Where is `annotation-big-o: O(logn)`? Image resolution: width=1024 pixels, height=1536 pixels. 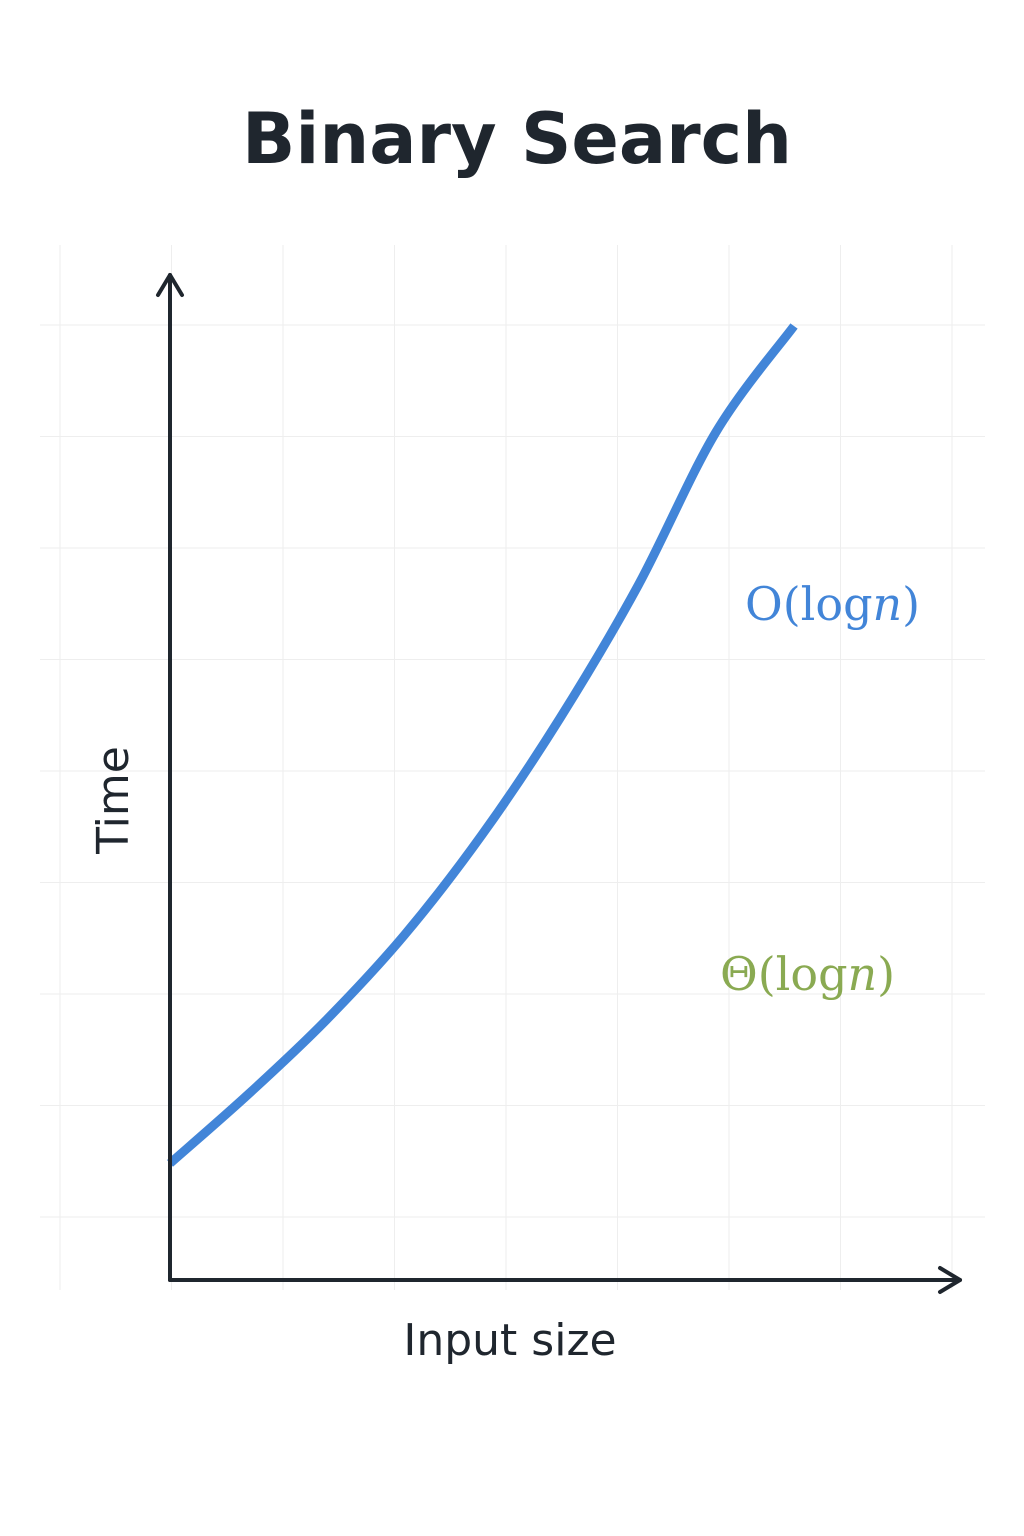 annotation-big-o: O(logn) is located at coordinates (832, 604).